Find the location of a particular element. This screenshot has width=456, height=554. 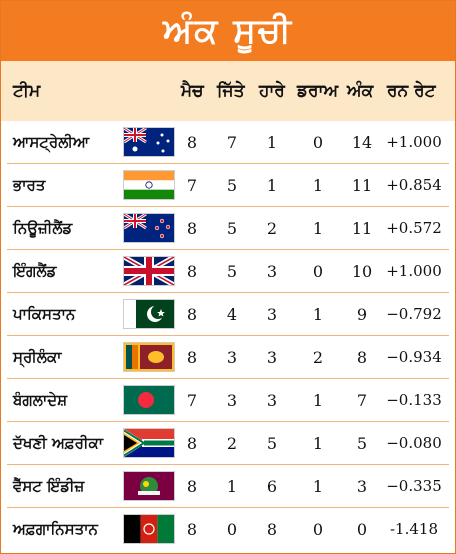

cell-nrr: +0.854 is located at coordinates (414, 185).